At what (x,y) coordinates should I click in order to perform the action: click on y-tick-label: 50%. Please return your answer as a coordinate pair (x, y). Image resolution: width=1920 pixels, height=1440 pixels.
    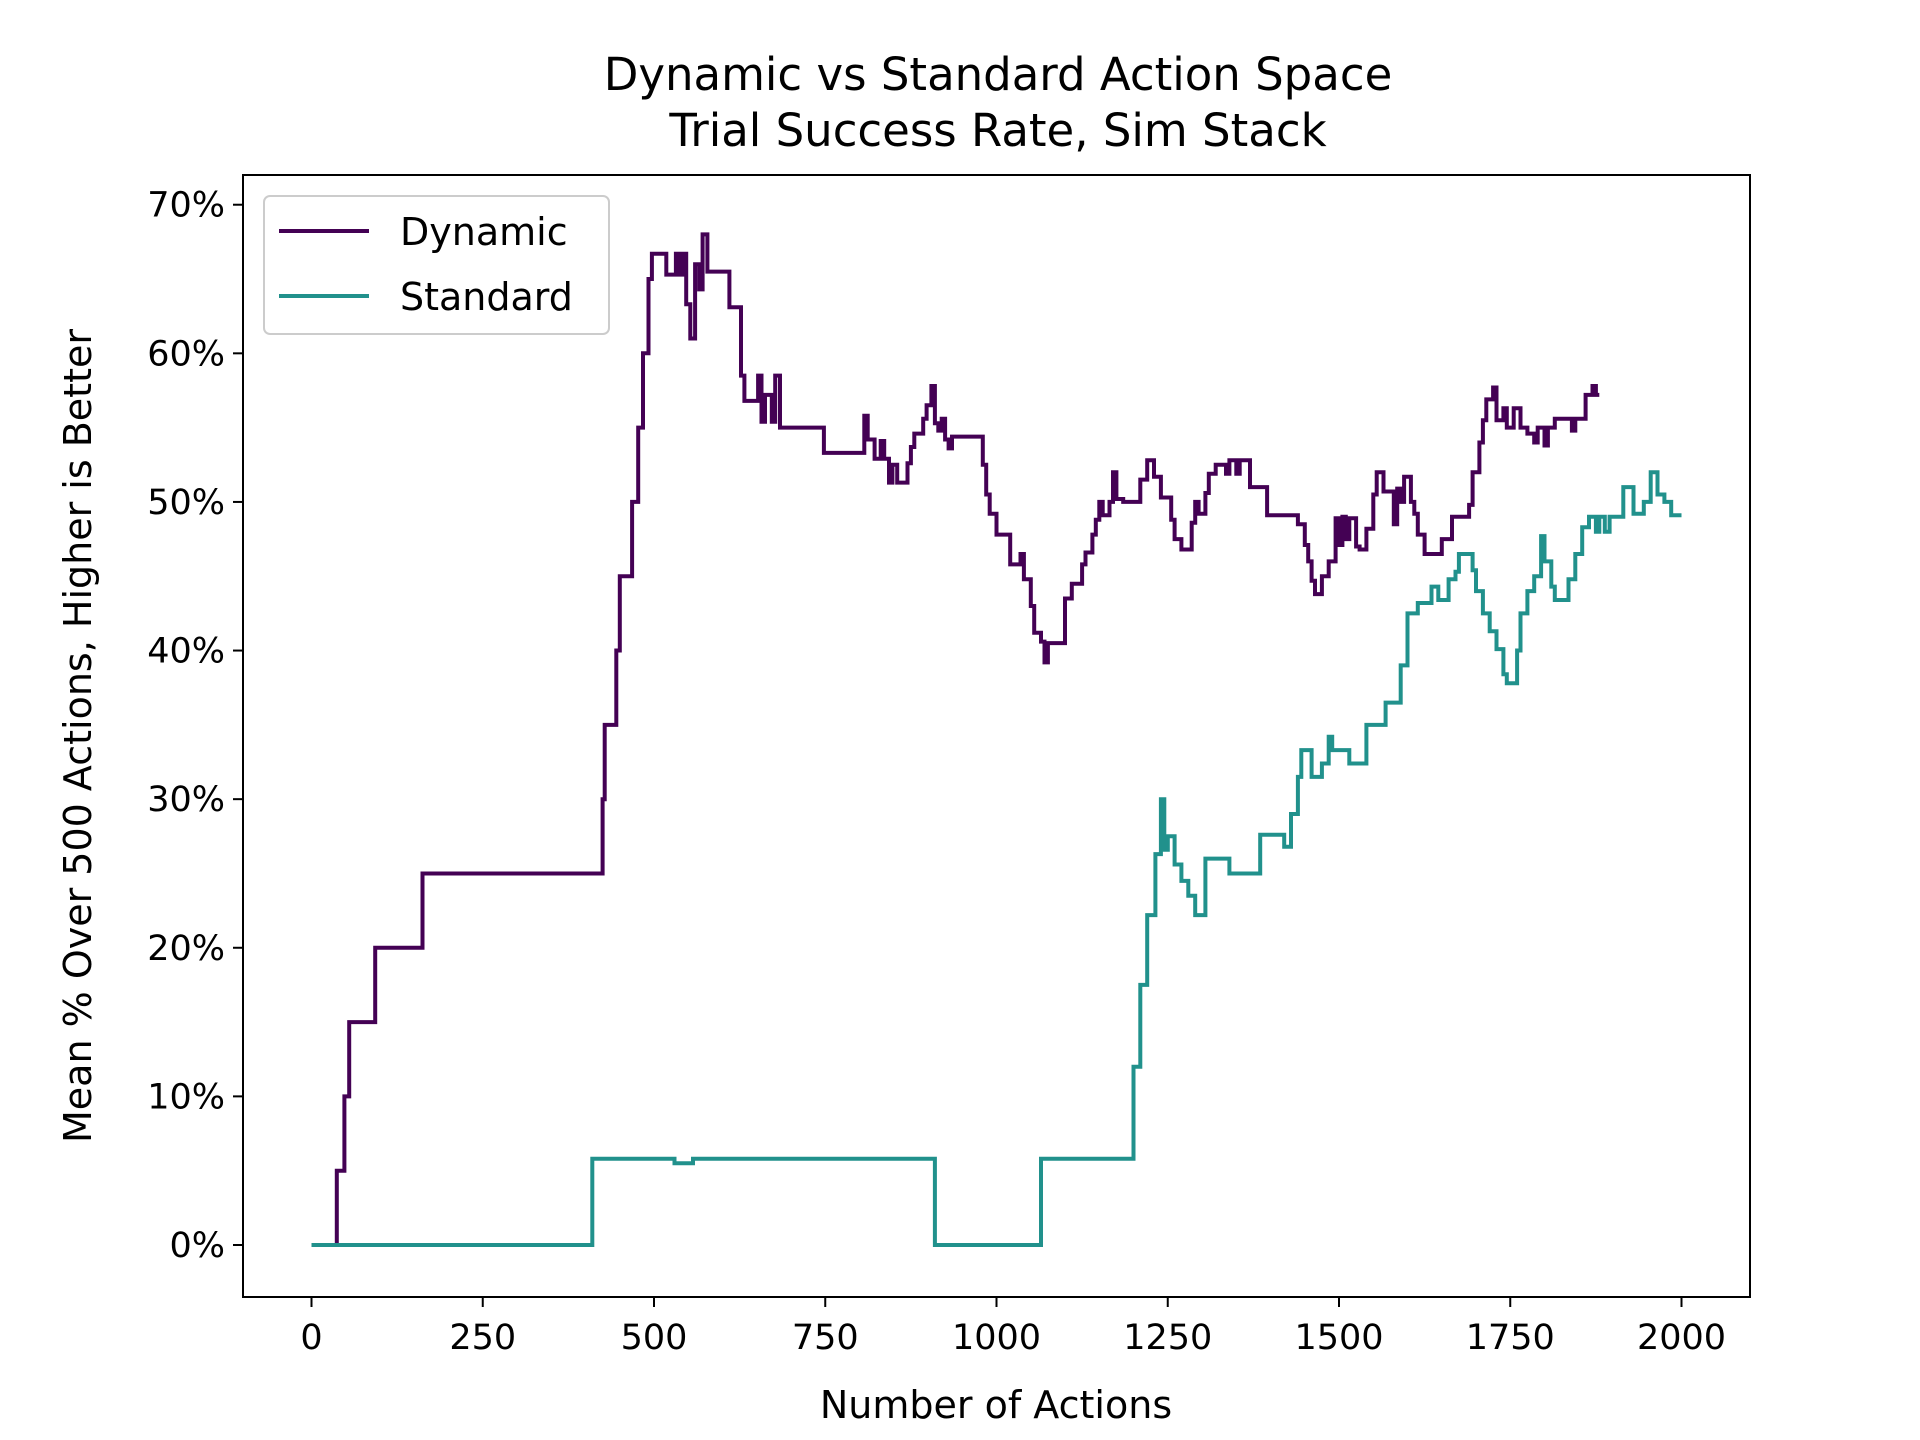
    Looking at the image, I should click on (186, 503).